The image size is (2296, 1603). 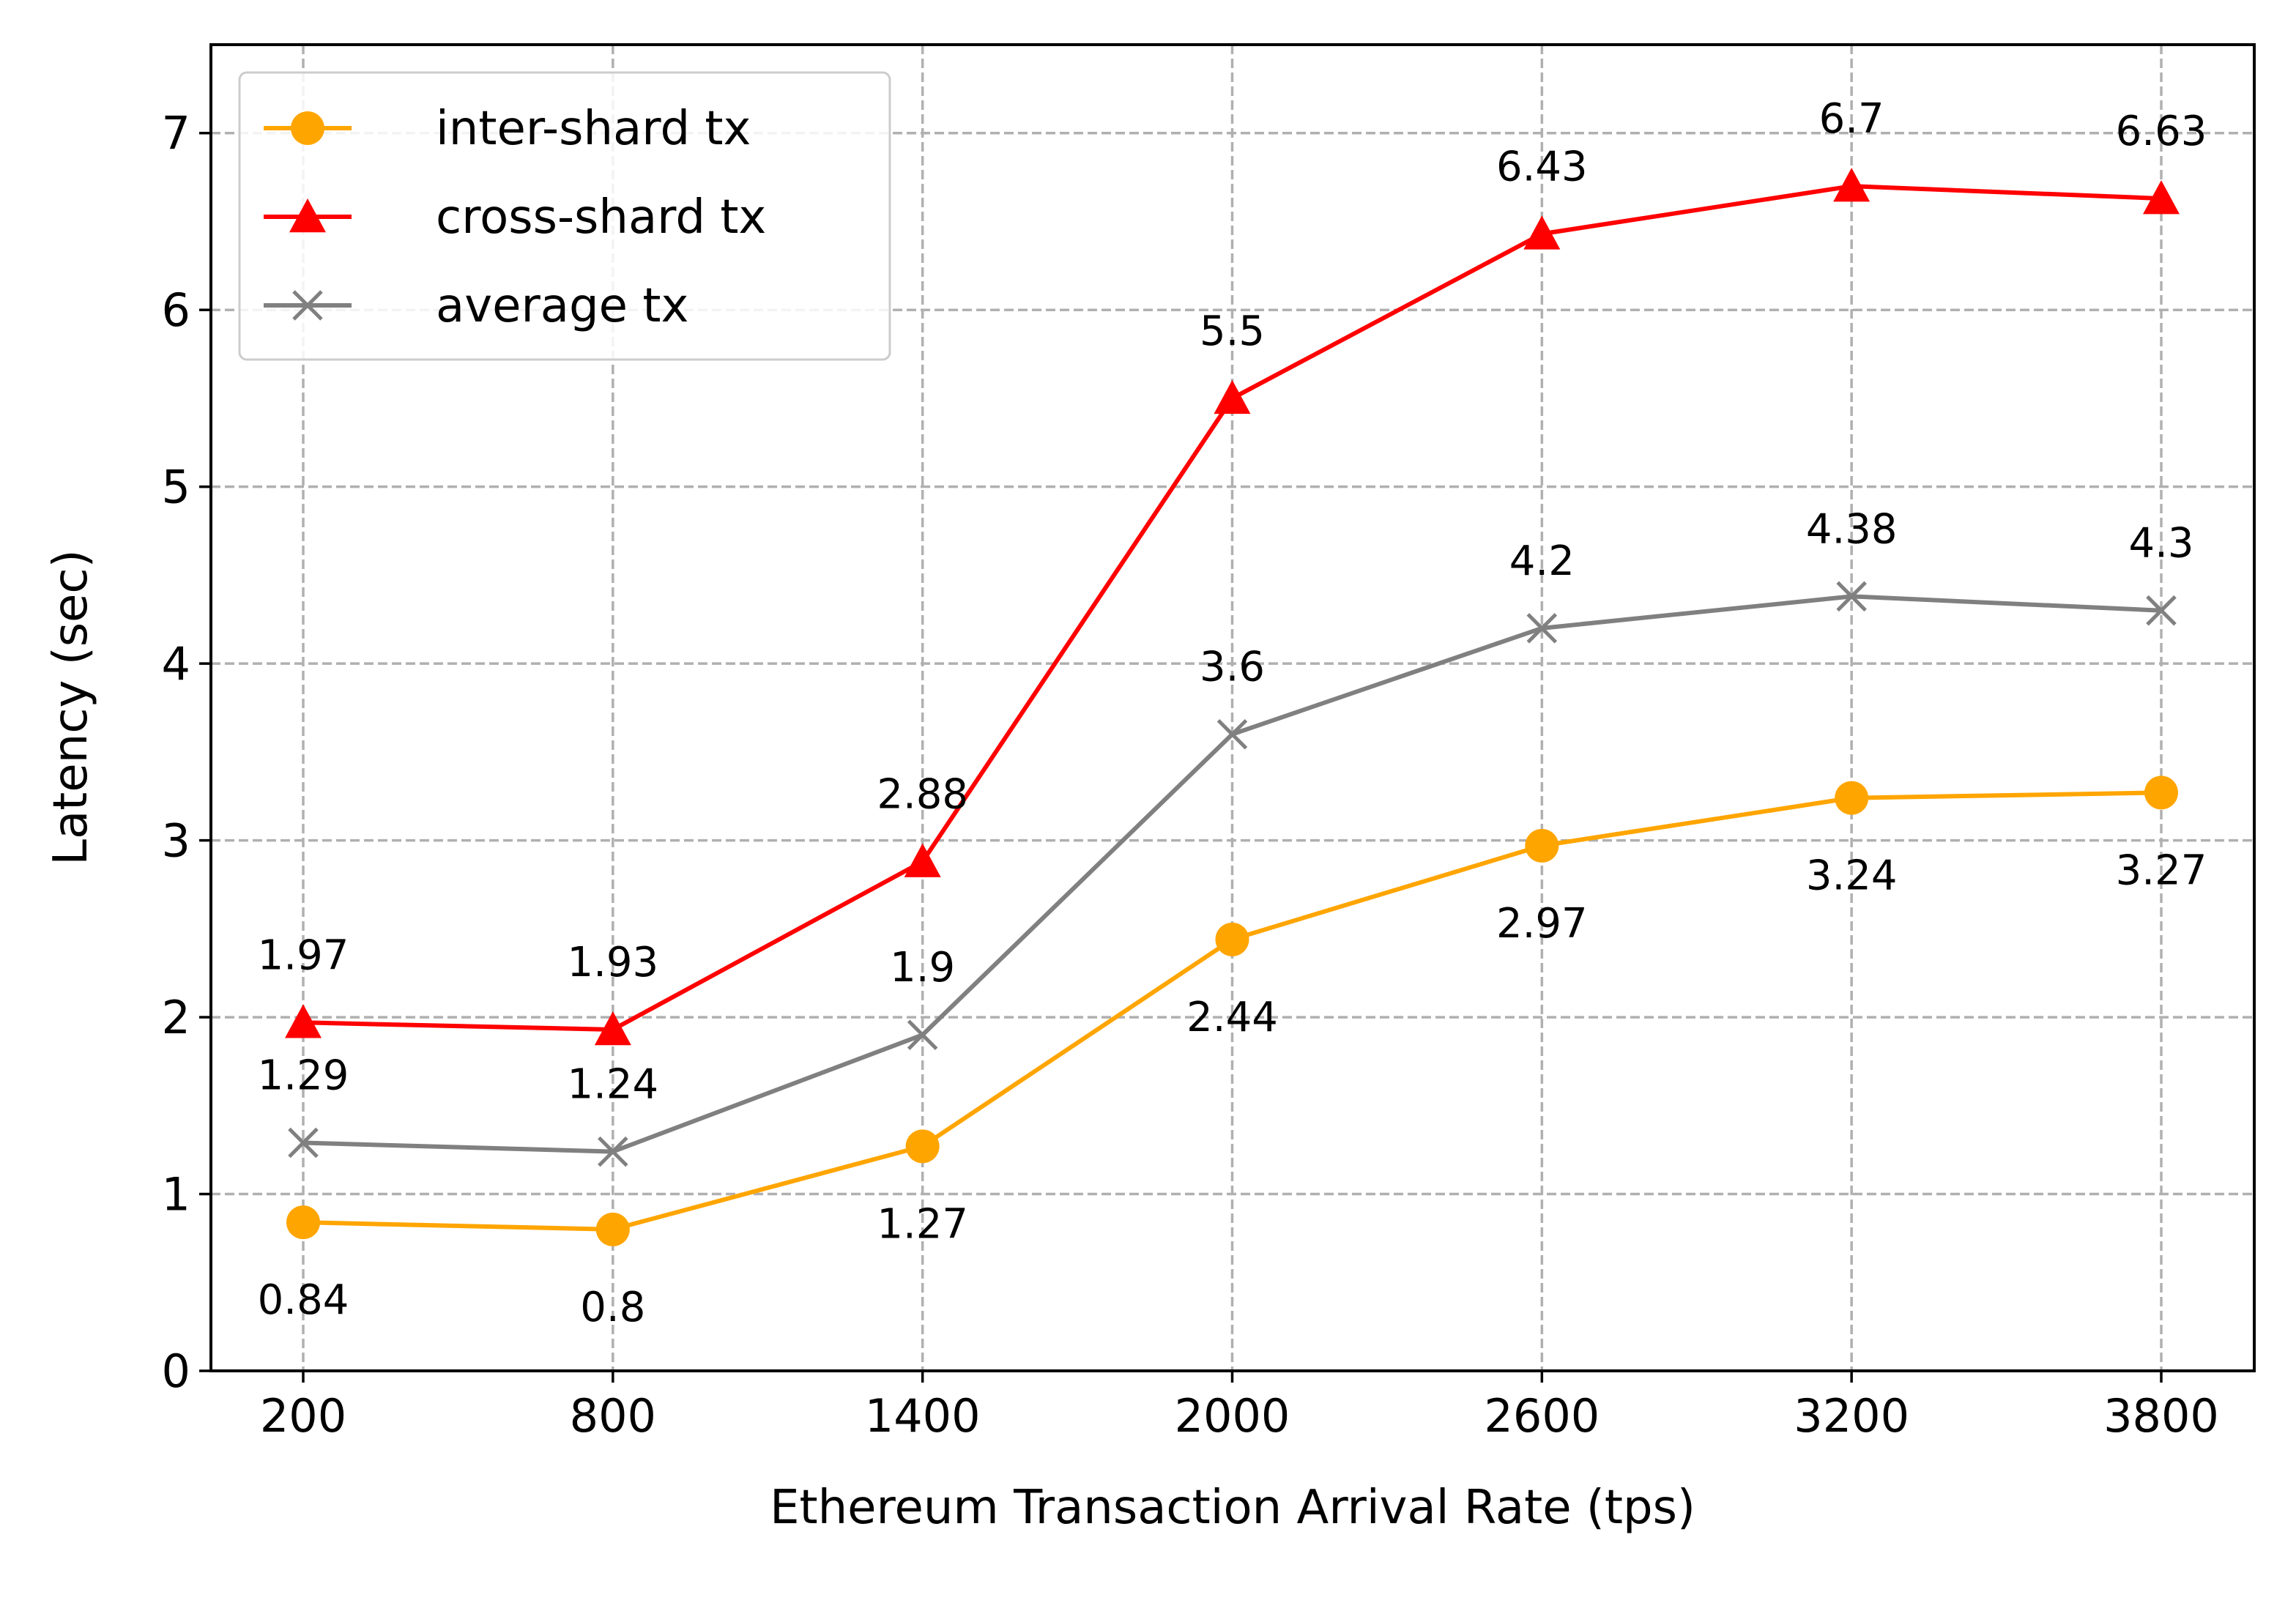 What do you see at coordinates (176, 133) in the screenshot?
I see `y-tick-label: 7` at bounding box center [176, 133].